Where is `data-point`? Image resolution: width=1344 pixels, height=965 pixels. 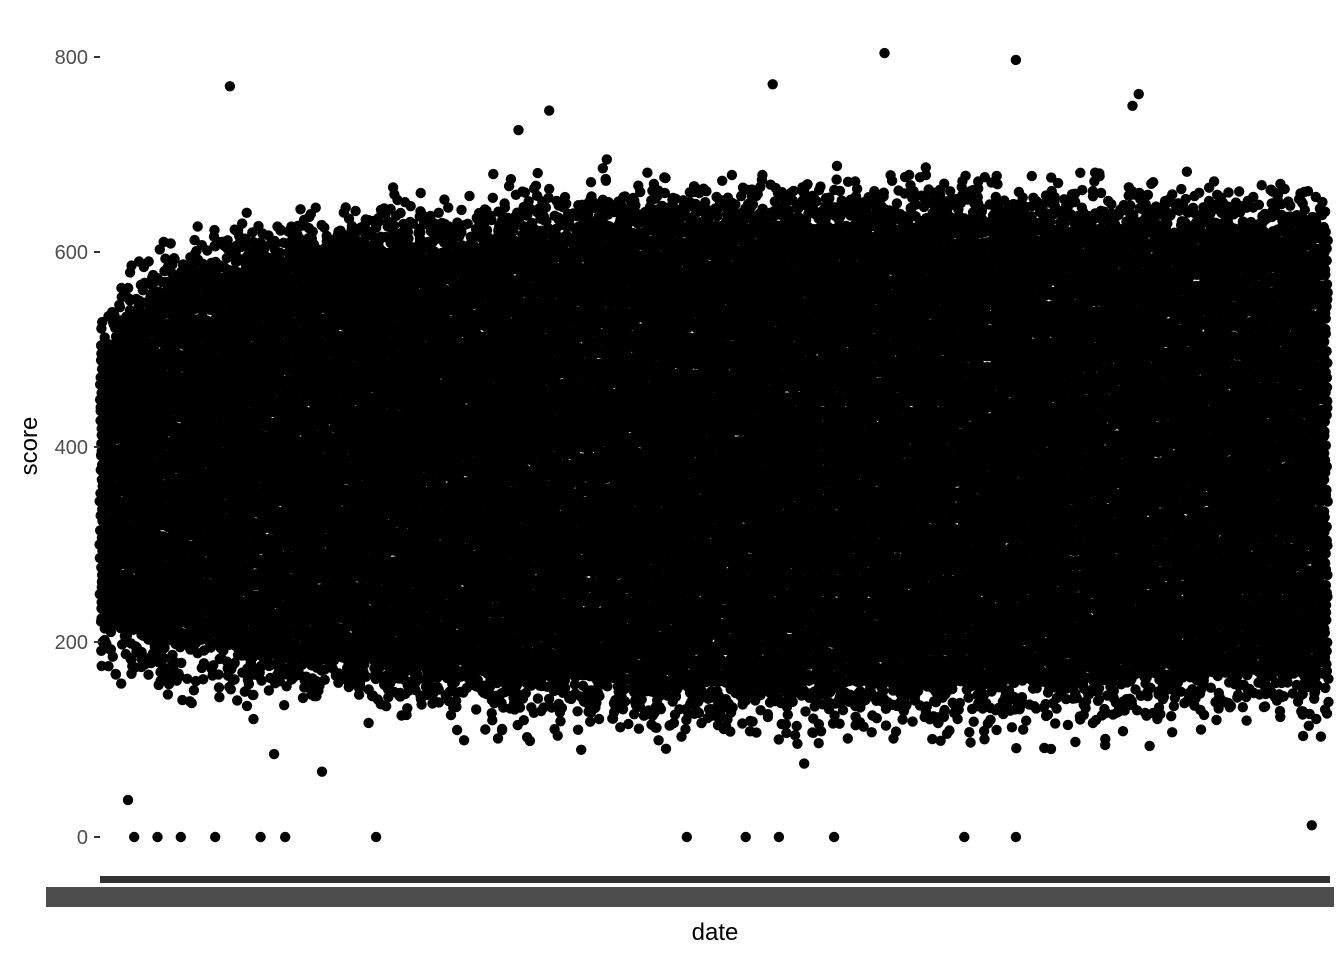
data-point is located at coordinates (151, 416).